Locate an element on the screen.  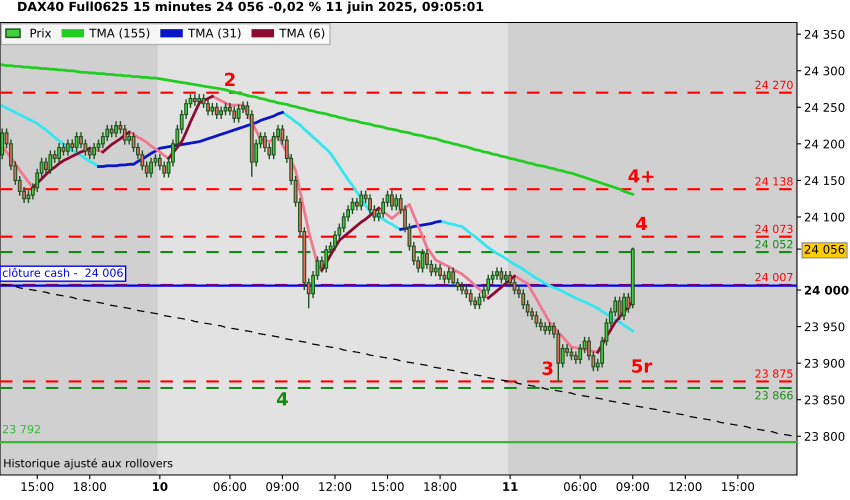
annotation: Historique ajusté aux rollovers is located at coordinates (88, 464).